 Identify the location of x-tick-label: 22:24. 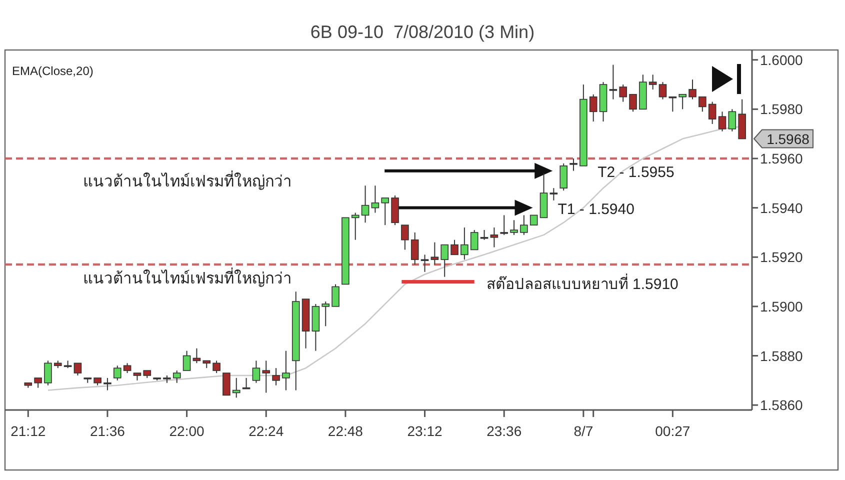
(266, 431).